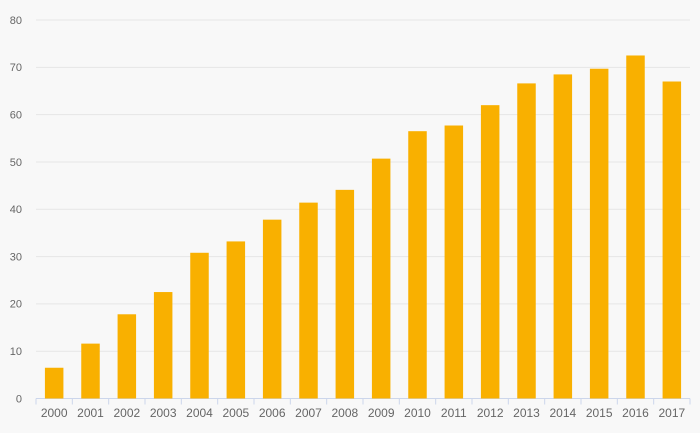 Image resolution: width=700 pixels, height=433 pixels. Describe the element at coordinates (127, 356) in the screenshot. I see `bar-2002` at that location.